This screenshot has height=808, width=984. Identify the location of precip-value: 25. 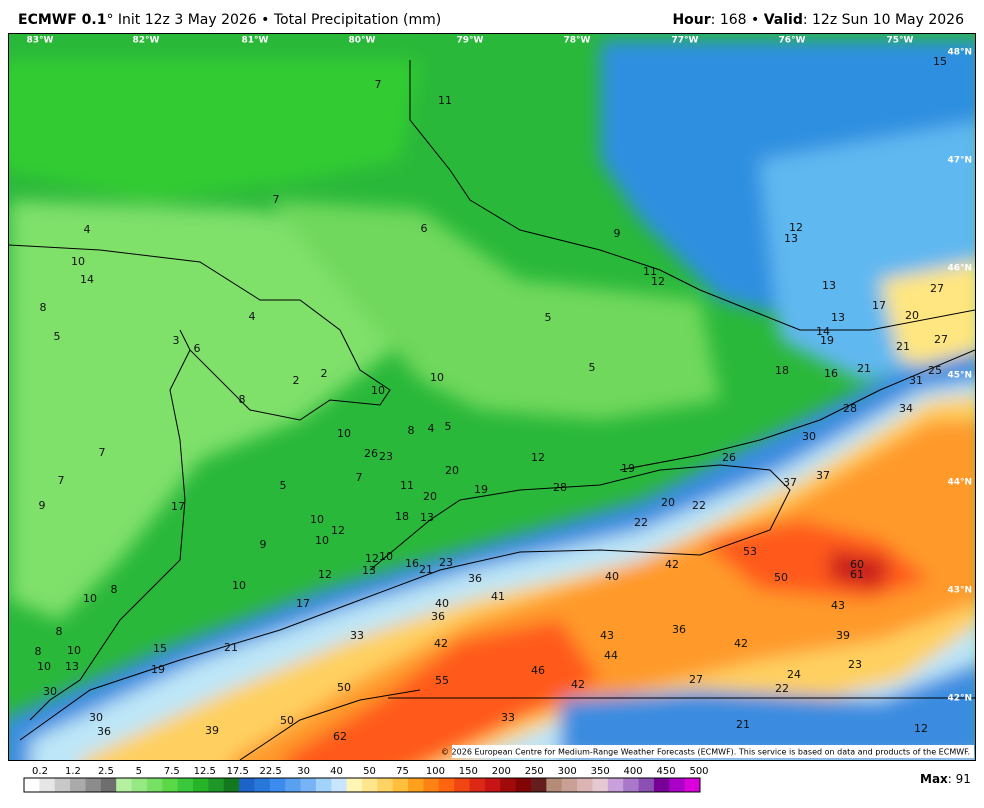
(935, 370).